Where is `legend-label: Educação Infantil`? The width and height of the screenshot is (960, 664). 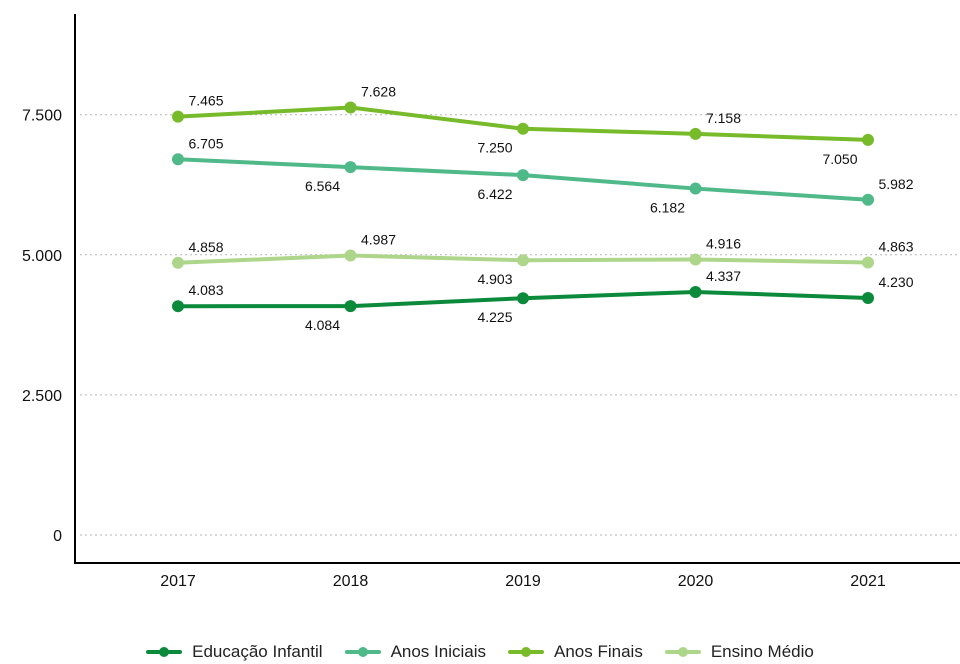 legend-label: Educação Infantil is located at coordinates (257, 651).